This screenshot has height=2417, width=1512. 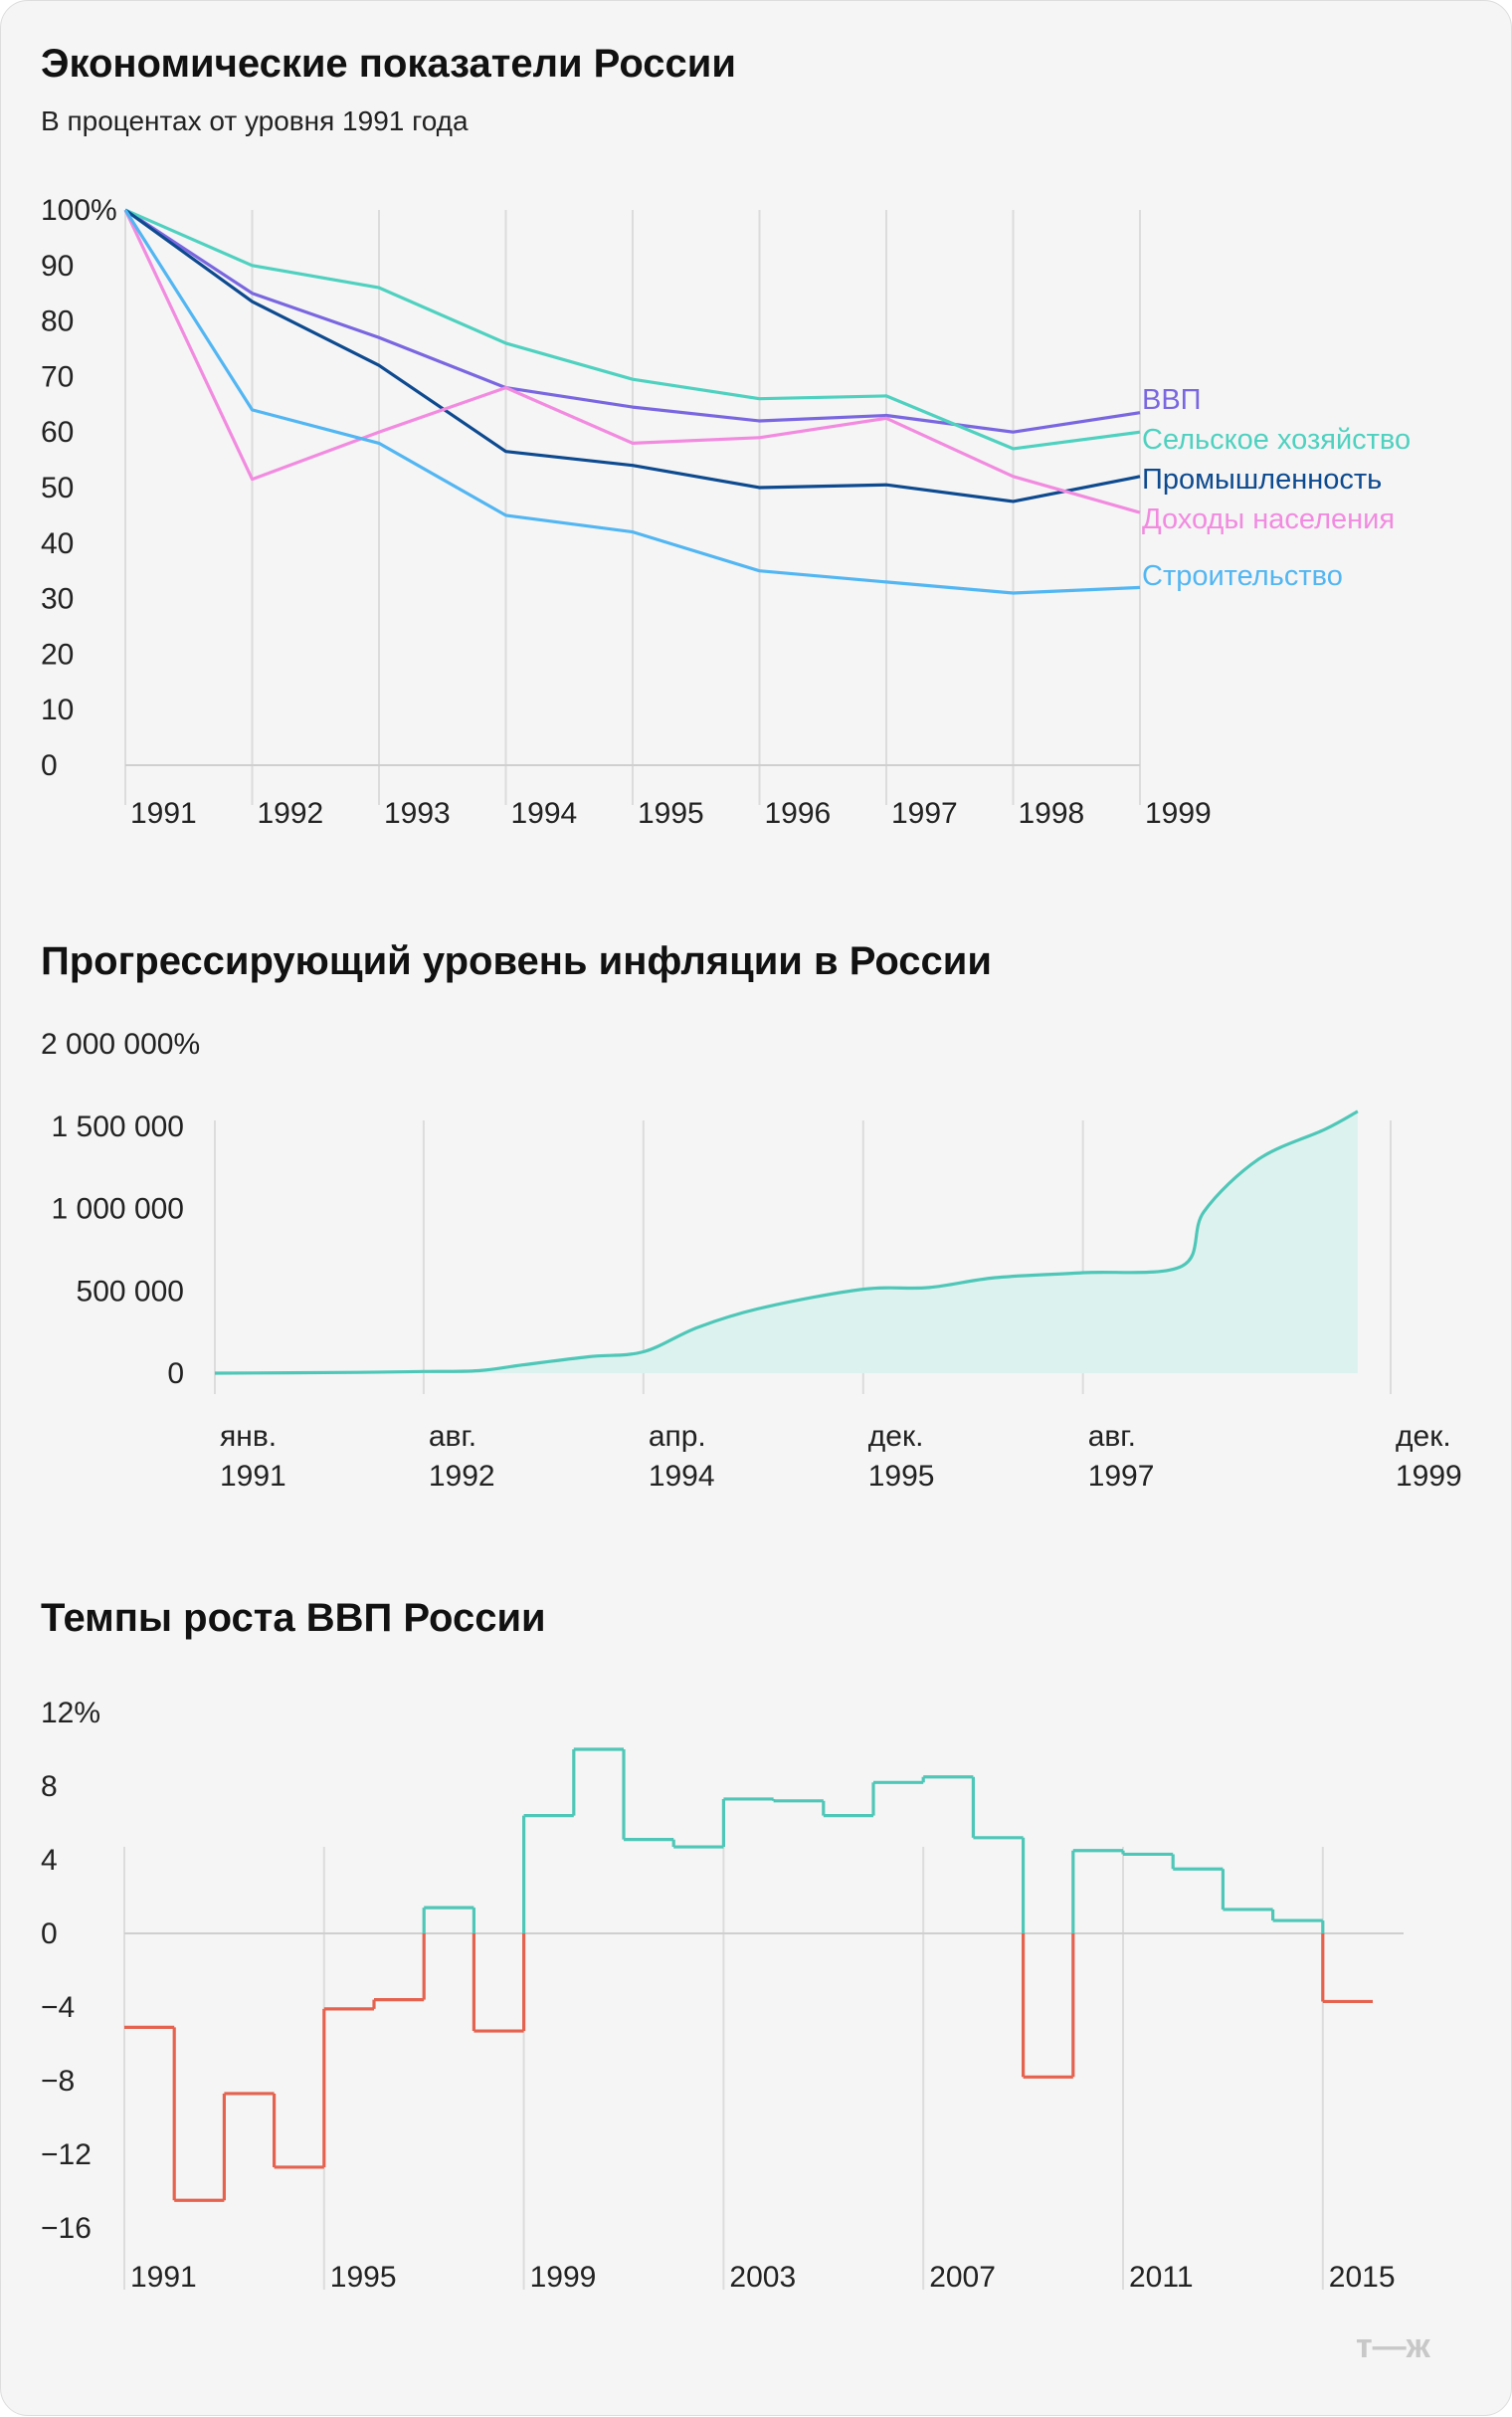 What do you see at coordinates (175, 1373) in the screenshot?
I see `chart2-y-tick-label: 0` at bounding box center [175, 1373].